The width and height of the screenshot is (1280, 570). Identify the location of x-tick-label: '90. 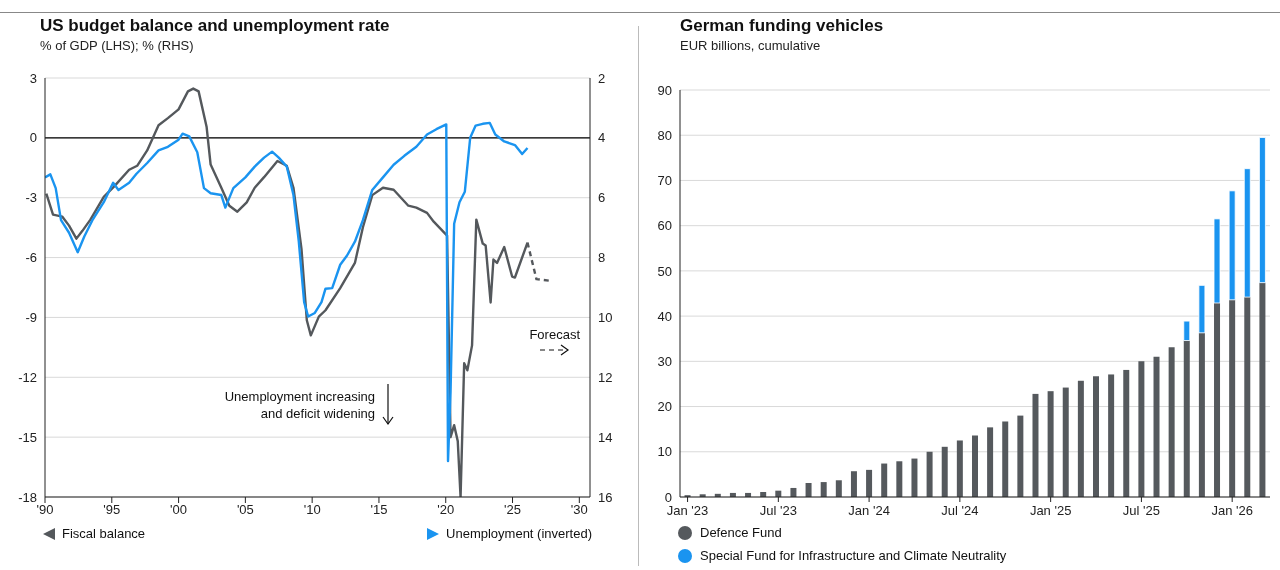
(45, 510).